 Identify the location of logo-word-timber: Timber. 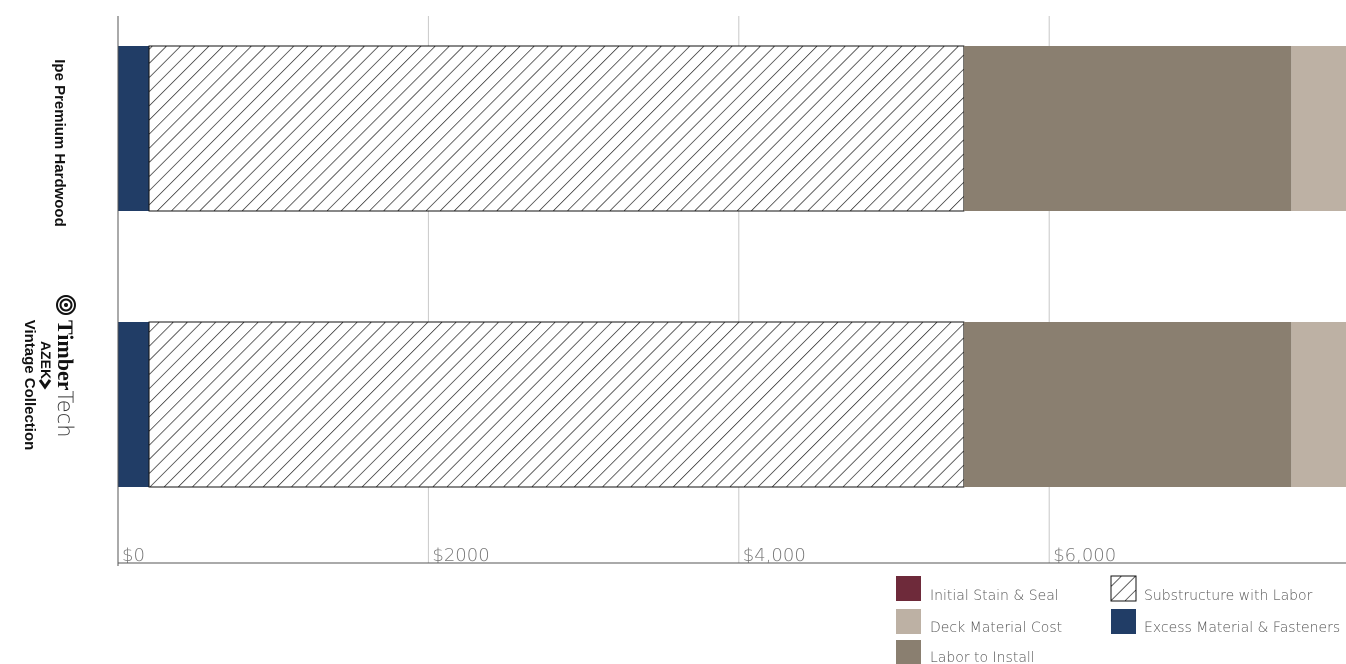
(65, 355).